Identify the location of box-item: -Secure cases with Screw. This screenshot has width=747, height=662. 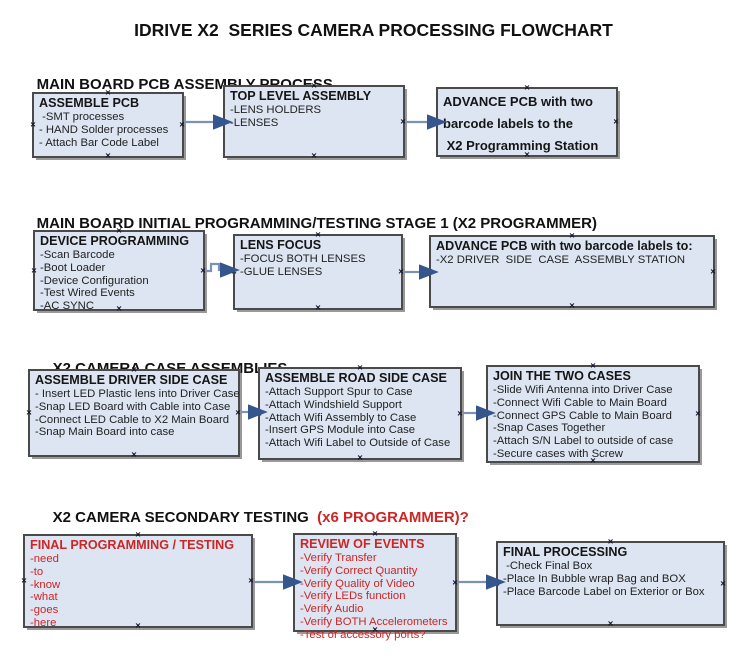
(558, 453).